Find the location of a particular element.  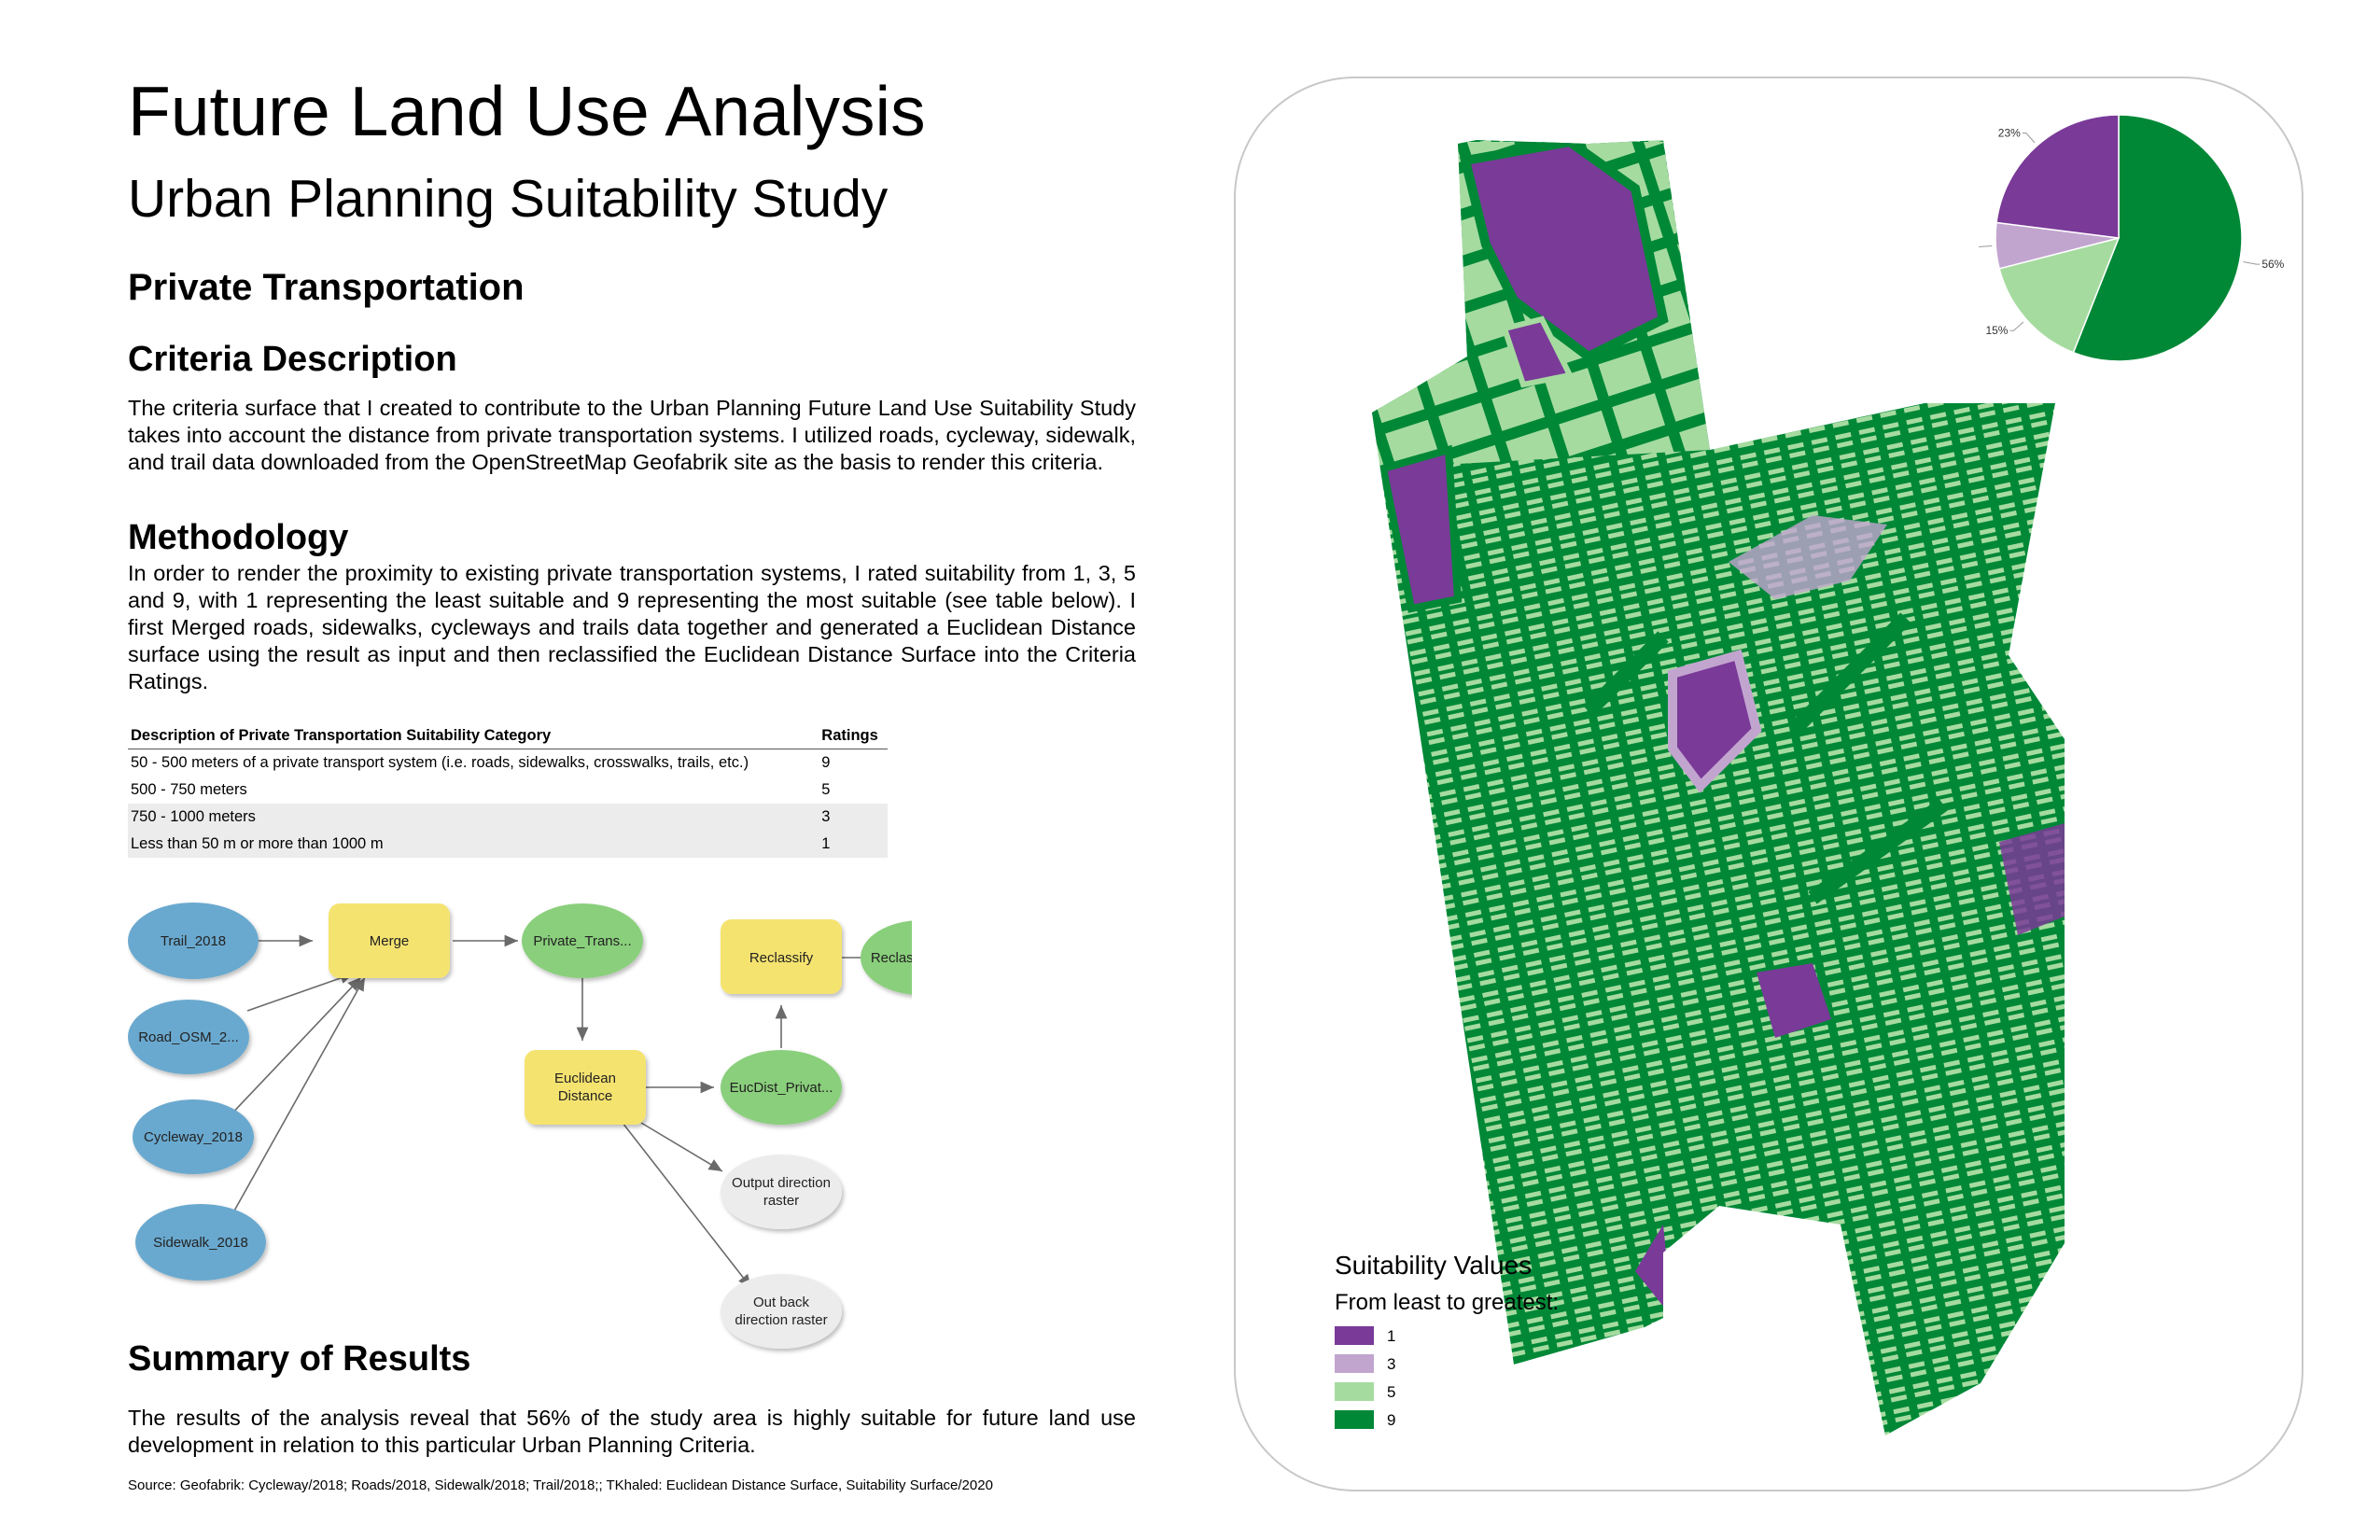

page-title: Future Land Use Analysis is located at coordinates (527, 111).